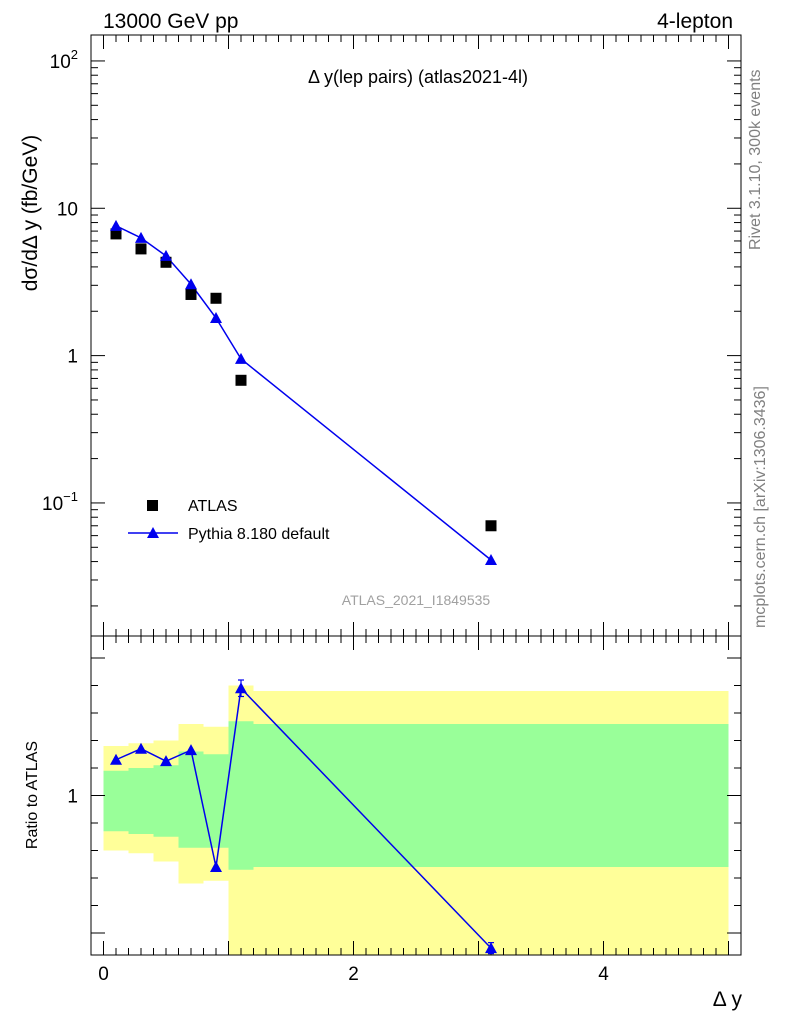 The image size is (786, 1024). What do you see at coordinates (695, 21) in the screenshot?
I see `header-right: 4-lepton` at bounding box center [695, 21].